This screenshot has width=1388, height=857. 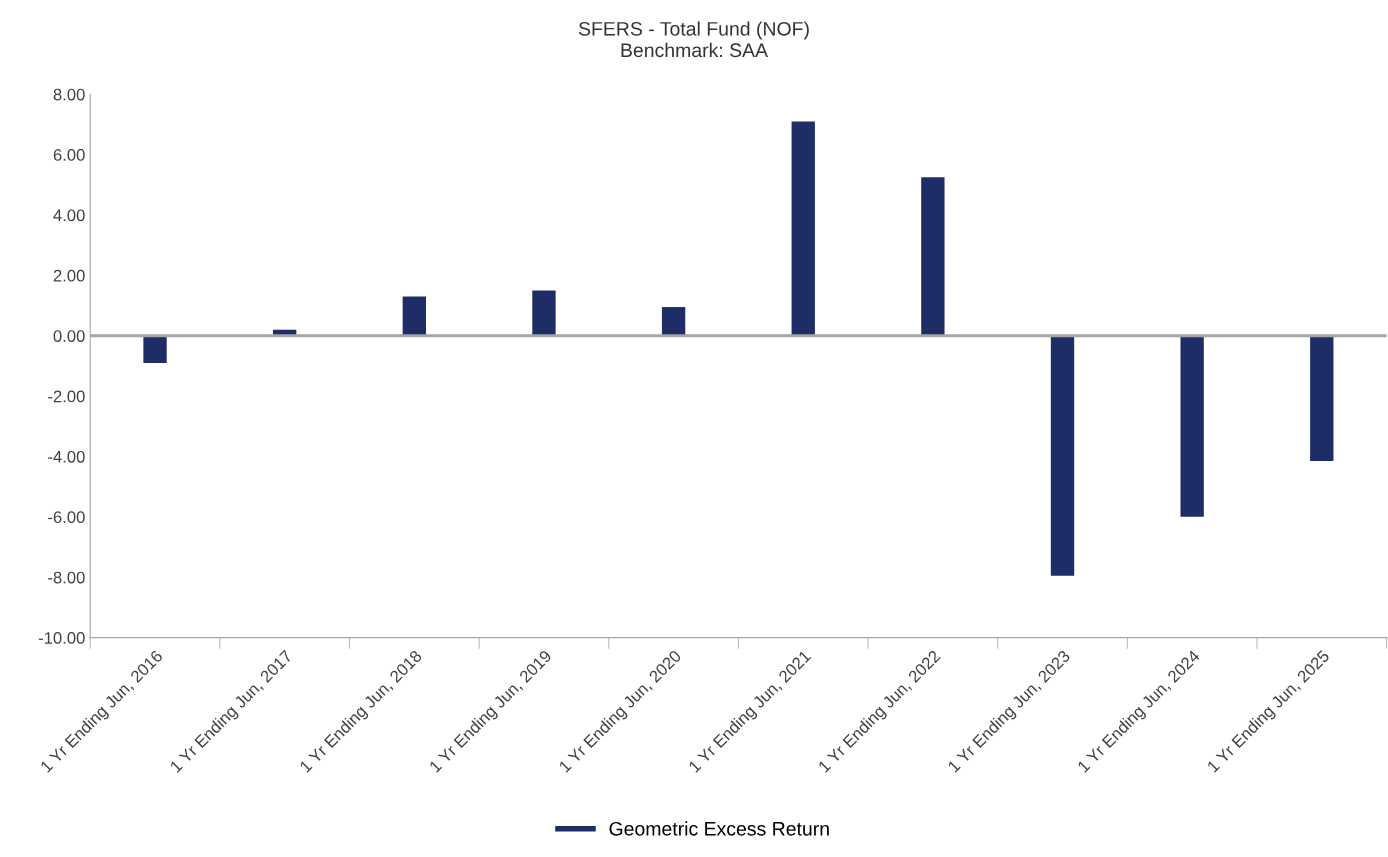 What do you see at coordinates (69, 275) in the screenshot?
I see `y-tick-label: 2.00` at bounding box center [69, 275].